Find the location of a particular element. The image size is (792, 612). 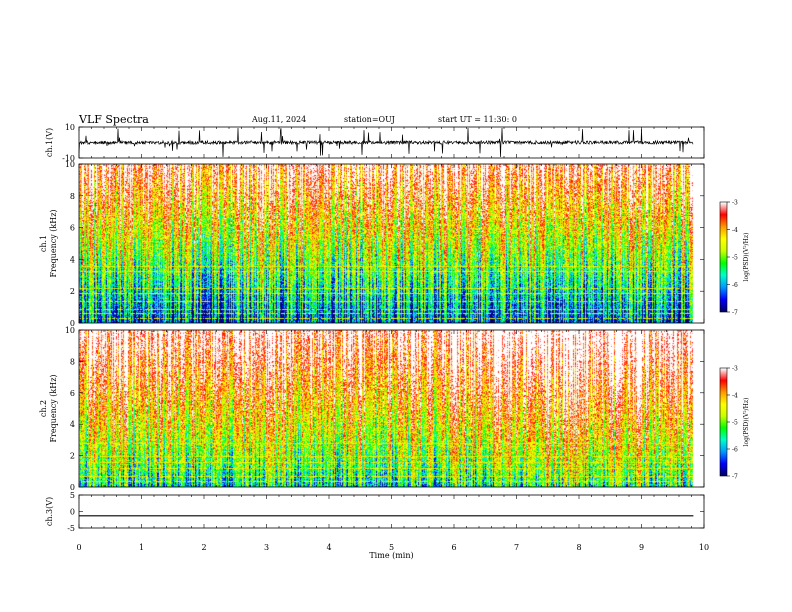

x-tick-label: 2 is located at coordinates (203, 547).